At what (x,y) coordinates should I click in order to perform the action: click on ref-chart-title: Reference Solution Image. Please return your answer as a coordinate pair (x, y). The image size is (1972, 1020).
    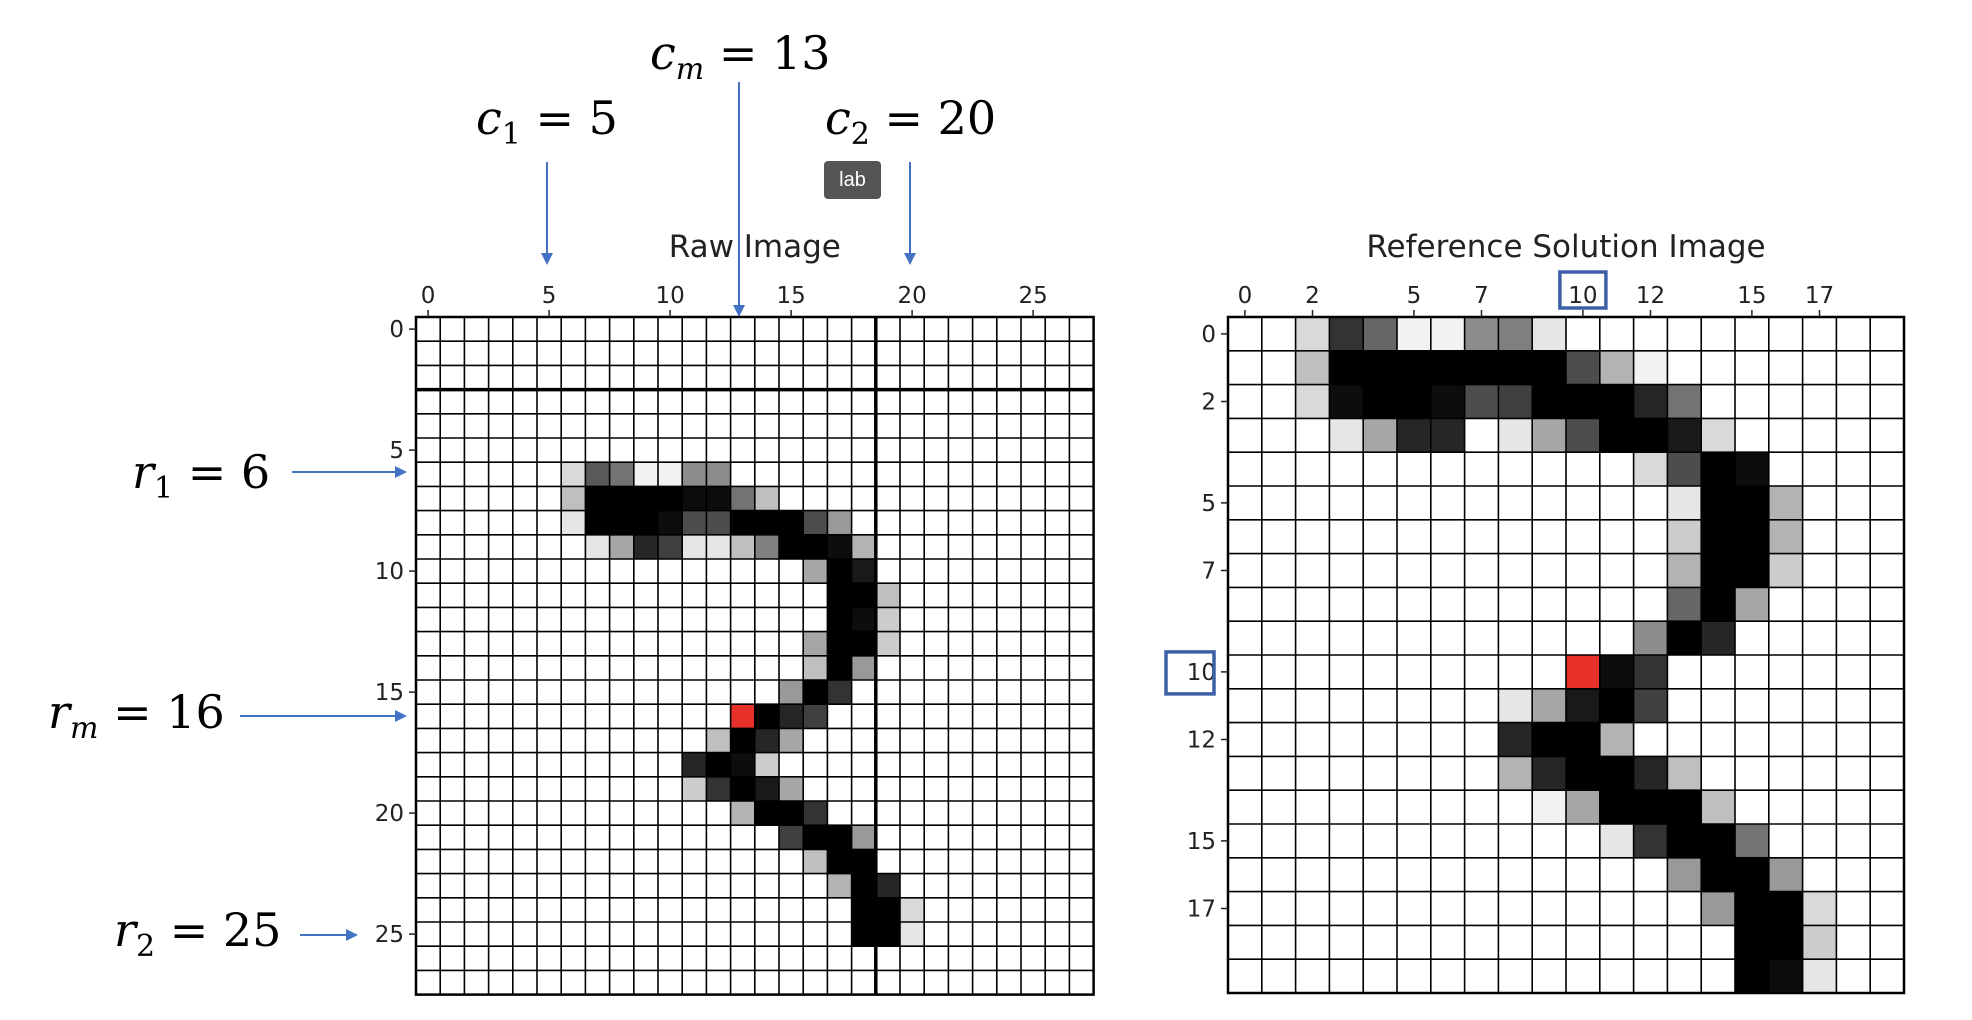
    Looking at the image, I should click on (1565, 247).